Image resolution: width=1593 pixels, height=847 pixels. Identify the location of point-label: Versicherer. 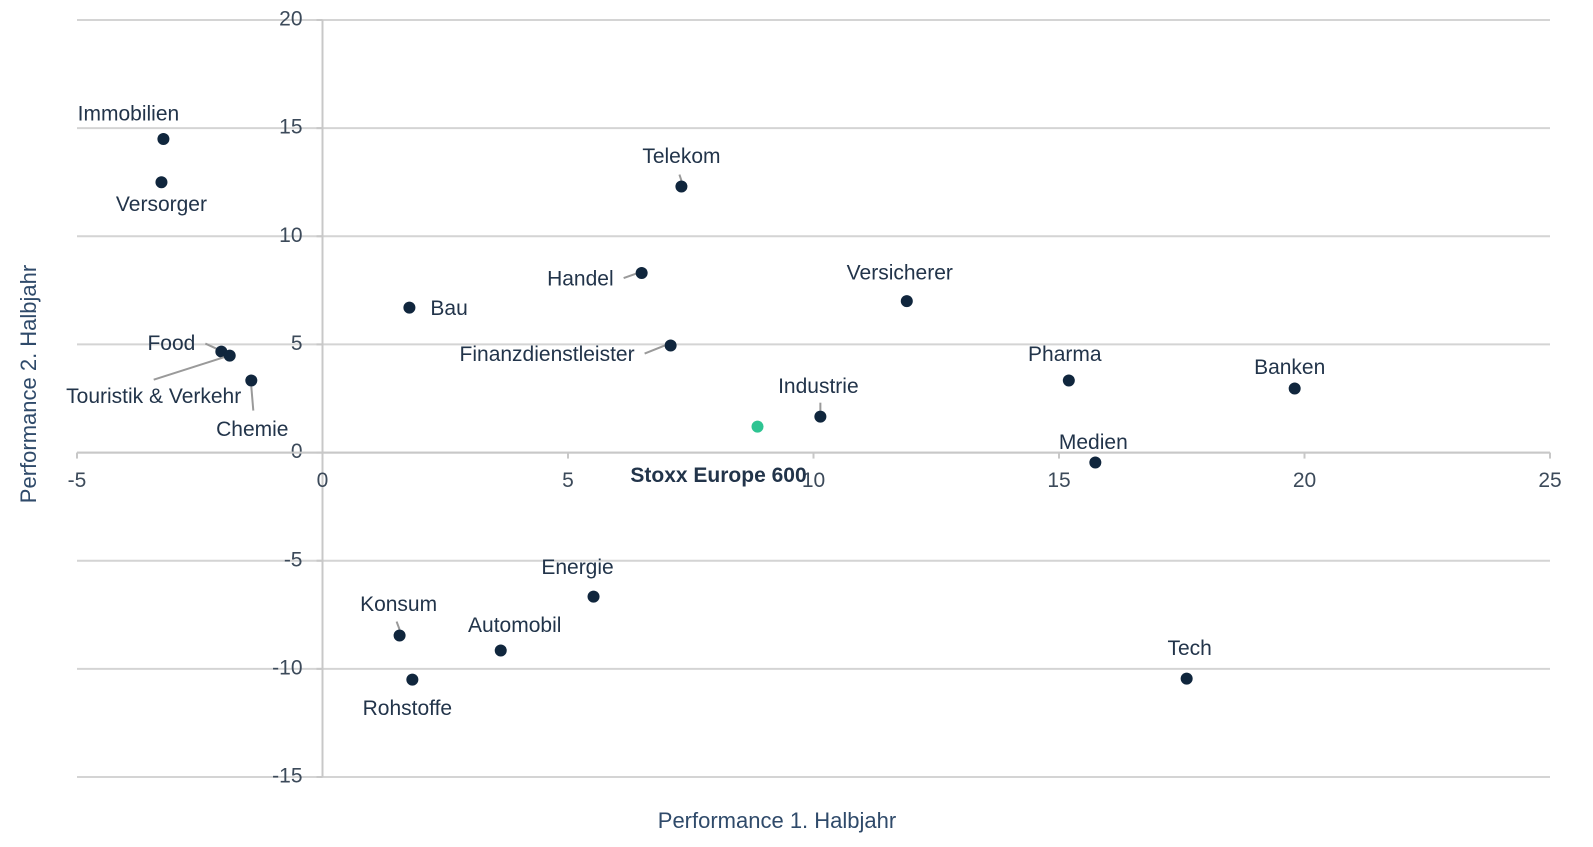
(900, 273).